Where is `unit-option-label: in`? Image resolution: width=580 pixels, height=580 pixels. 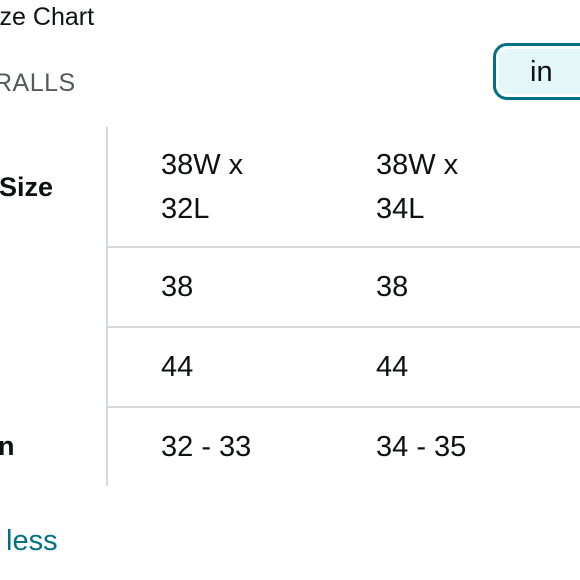 unit-option-label: in is located at coordinates (541, 71).